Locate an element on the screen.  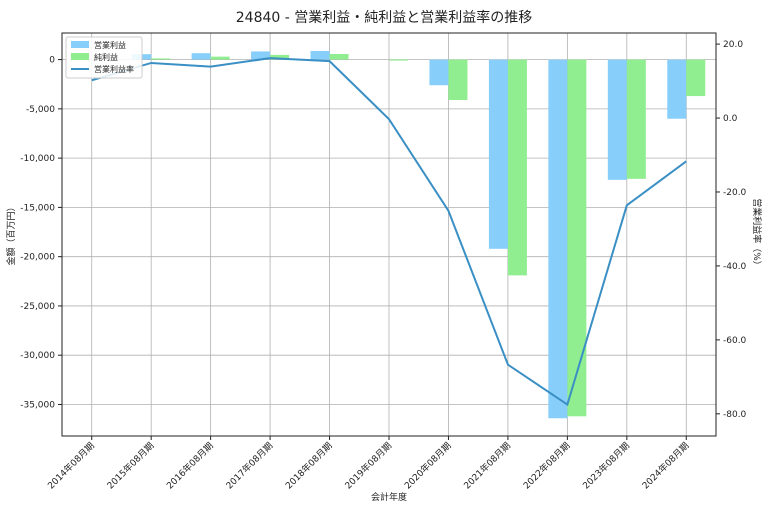
right-tick-label: -80.0 is located at coordinates (735, 415).